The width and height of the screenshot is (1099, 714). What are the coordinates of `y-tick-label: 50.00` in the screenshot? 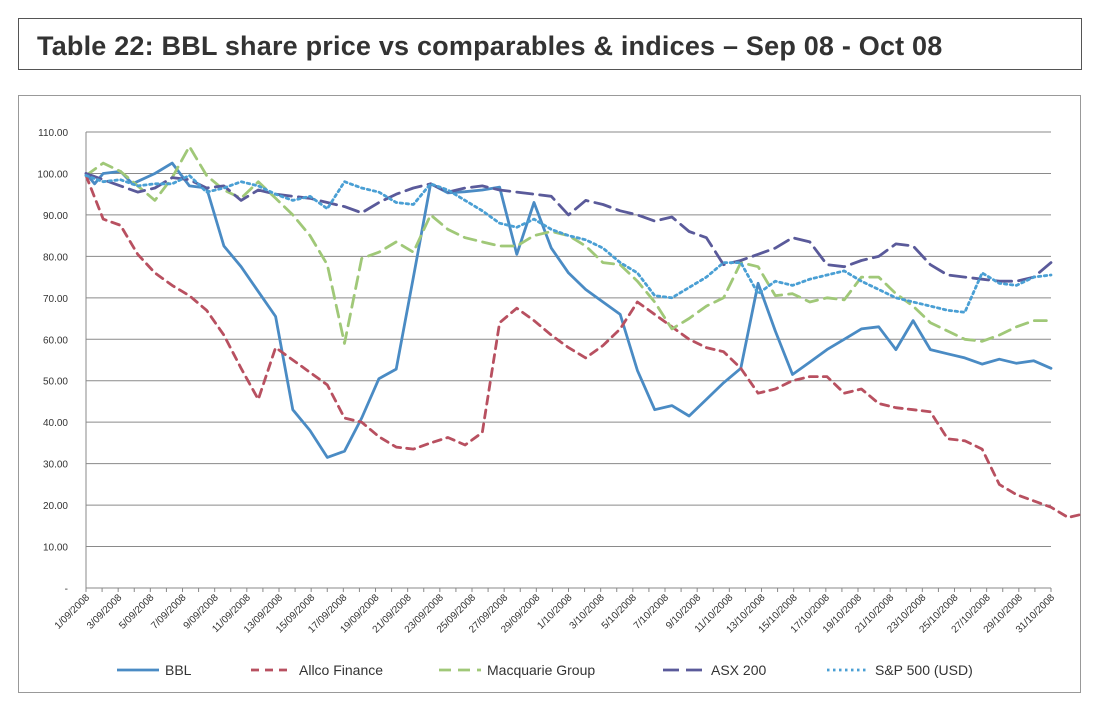 It's located at (55, 382).